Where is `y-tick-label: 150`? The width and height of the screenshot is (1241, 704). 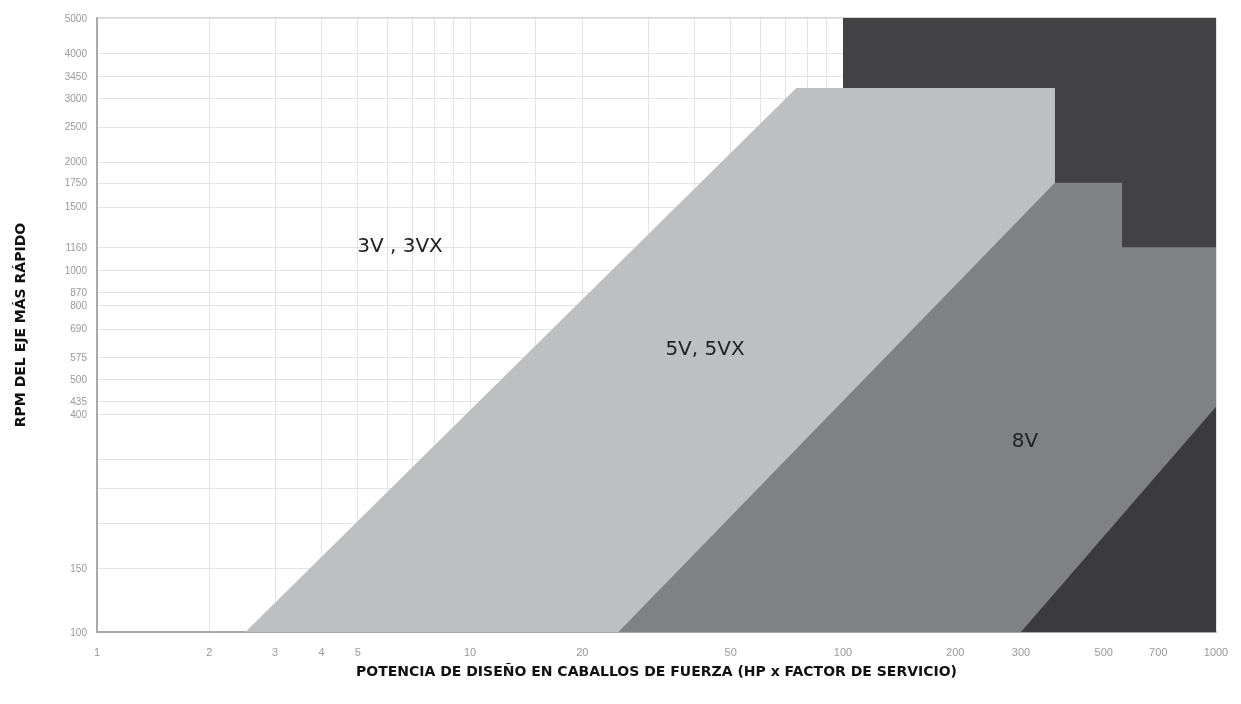 y-tick-label: 150 is located at coordinates (79, 568).